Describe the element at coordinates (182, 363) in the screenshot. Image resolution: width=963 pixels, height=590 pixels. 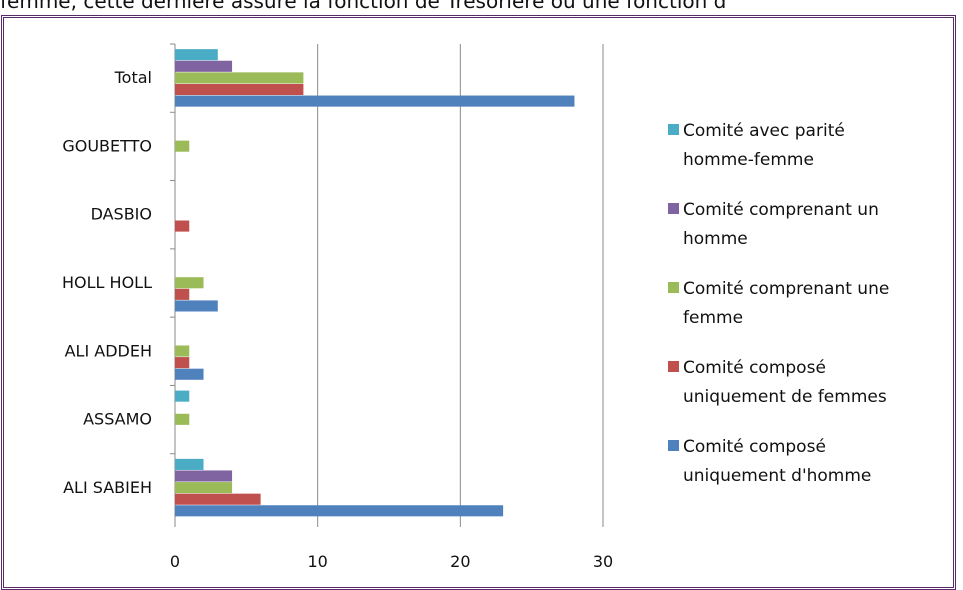
I see `bar-ali-addeh-comite-compose-uniquement-de-femmes` at that location.